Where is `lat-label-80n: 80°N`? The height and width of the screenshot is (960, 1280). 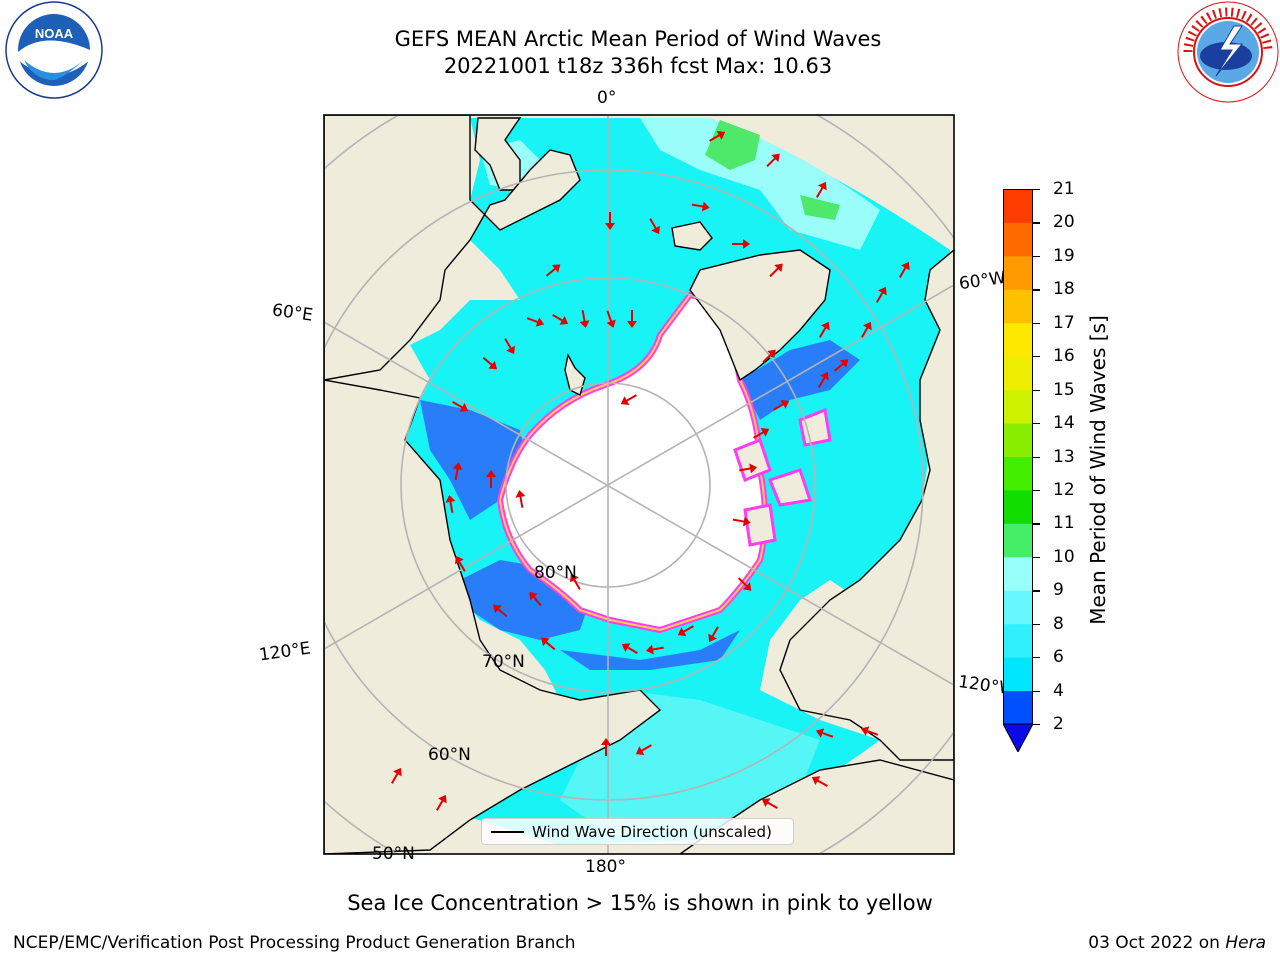 lat-label-80n: 80°N is located at coordinates (555, 573).